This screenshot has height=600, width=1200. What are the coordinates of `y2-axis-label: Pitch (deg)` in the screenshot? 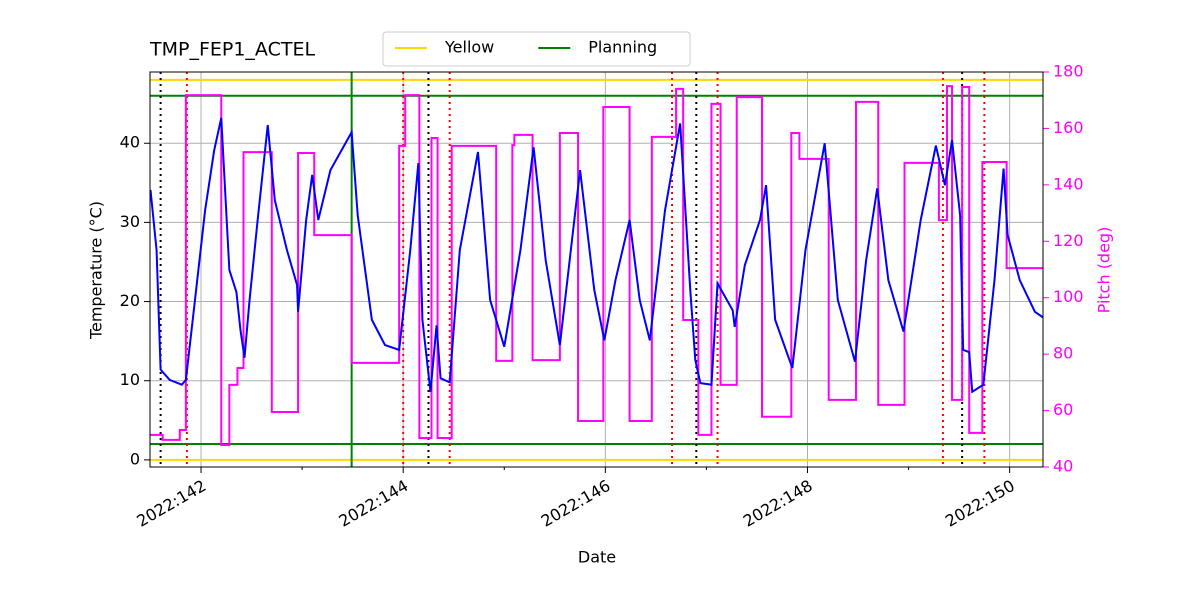 It's located at (1104, 270).